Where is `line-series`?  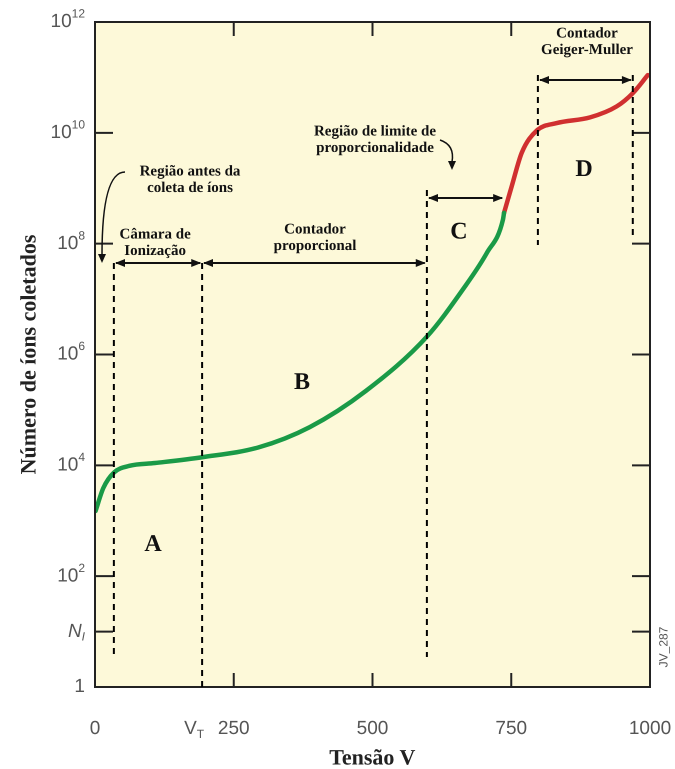
line-series is located at coordinates (576, 144).